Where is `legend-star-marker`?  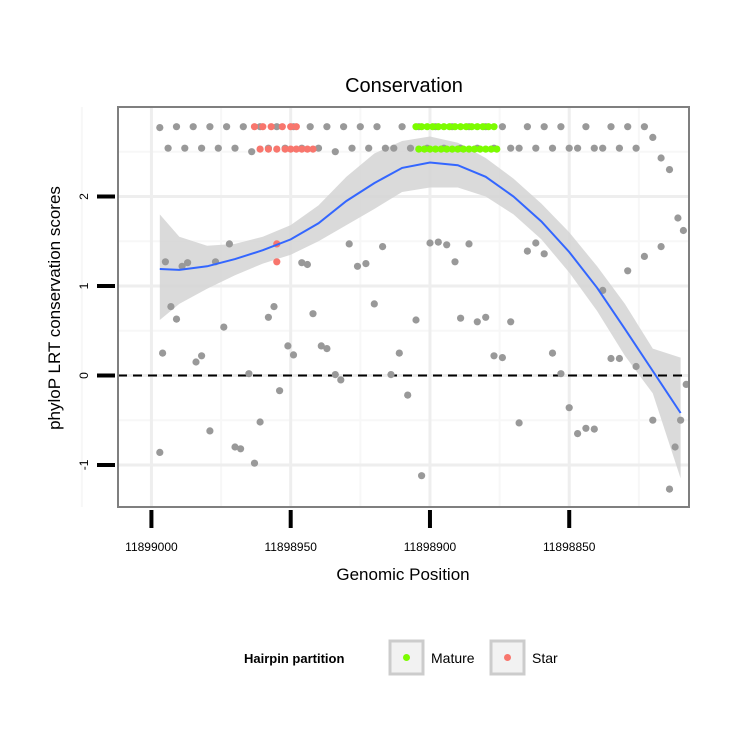
legend-star-marker is located at coordinates (507, 657).